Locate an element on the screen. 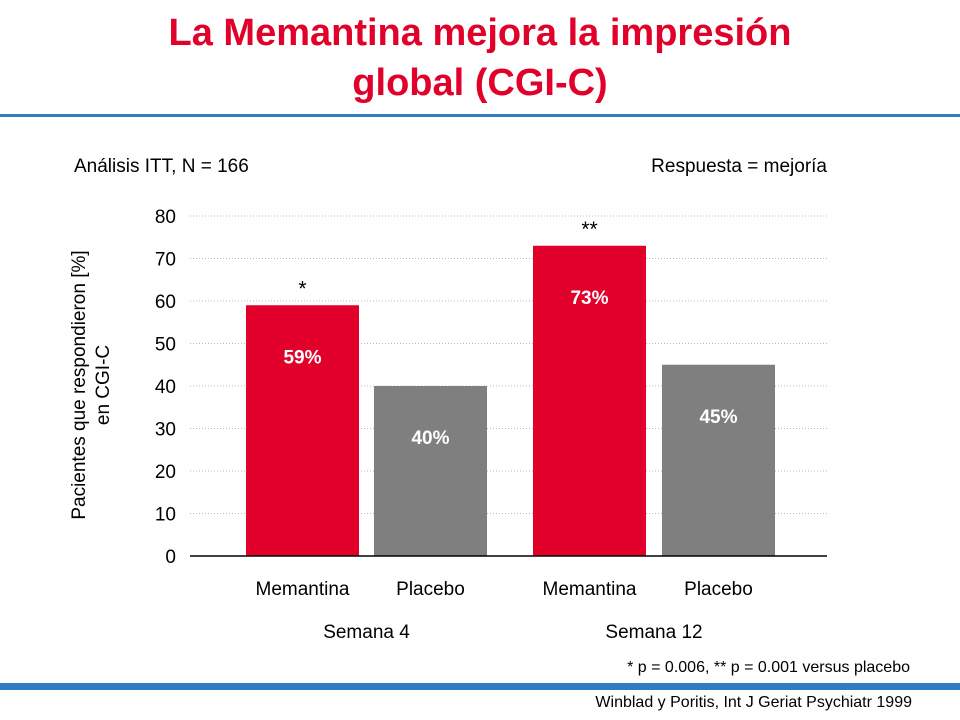  title-line-2: global (CGI-C) is located at coordinates (480, 83).